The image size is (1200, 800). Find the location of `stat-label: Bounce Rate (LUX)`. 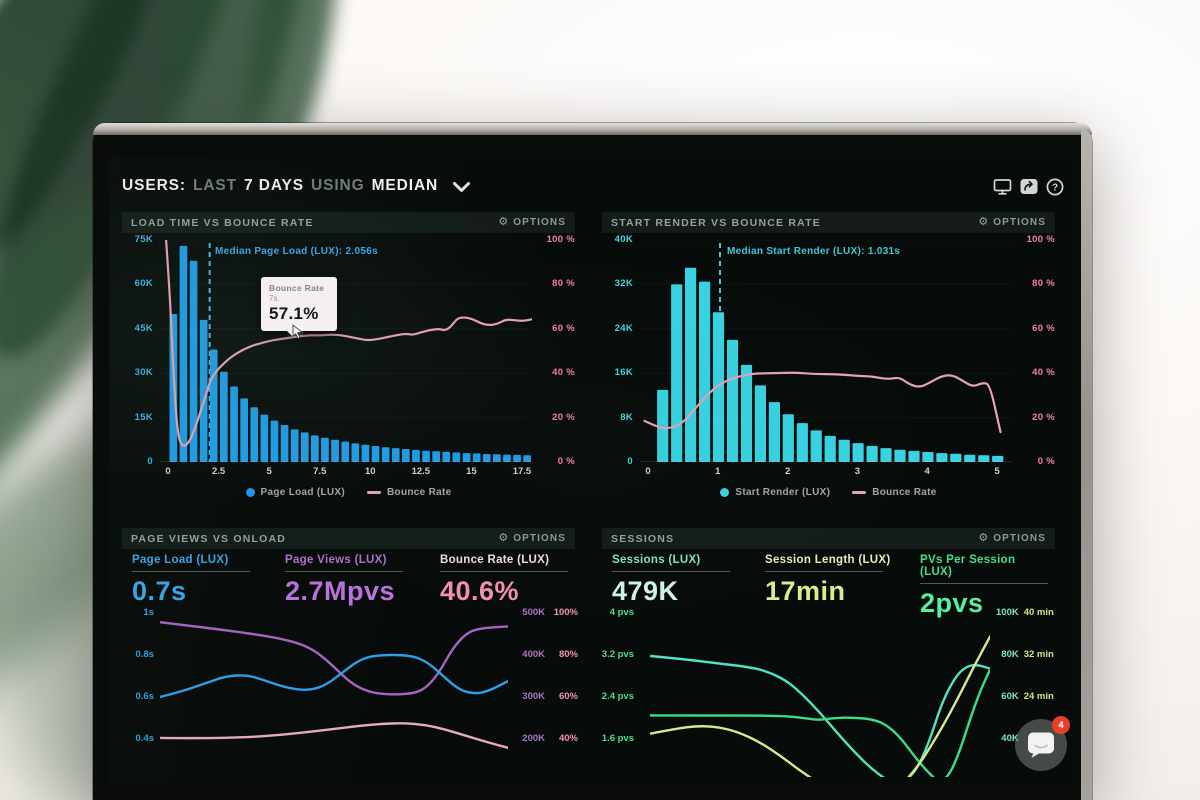

stat-label: Bounce Rate (LUX) is located at coordinates (495, 560).